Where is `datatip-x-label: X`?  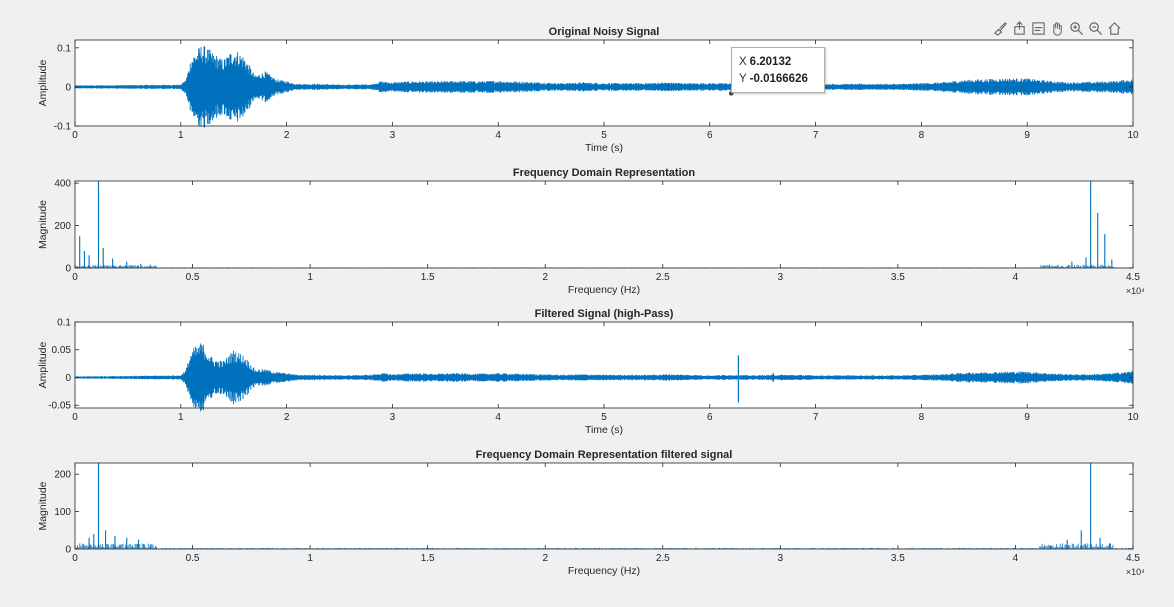 datatip-x-label: X is located at coordinates (743, 62).